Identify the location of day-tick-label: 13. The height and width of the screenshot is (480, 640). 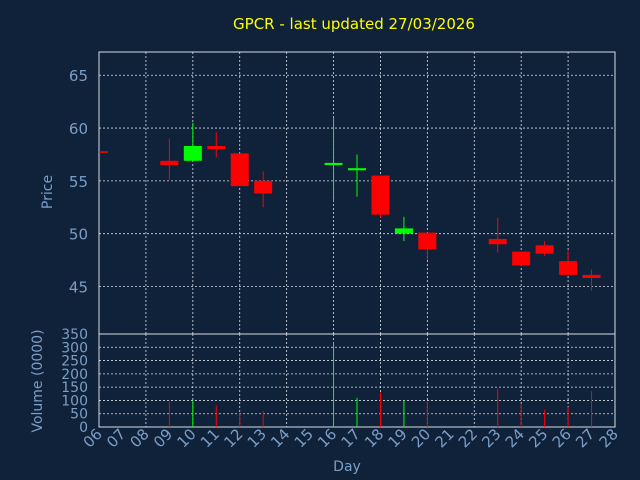
(257, 438).